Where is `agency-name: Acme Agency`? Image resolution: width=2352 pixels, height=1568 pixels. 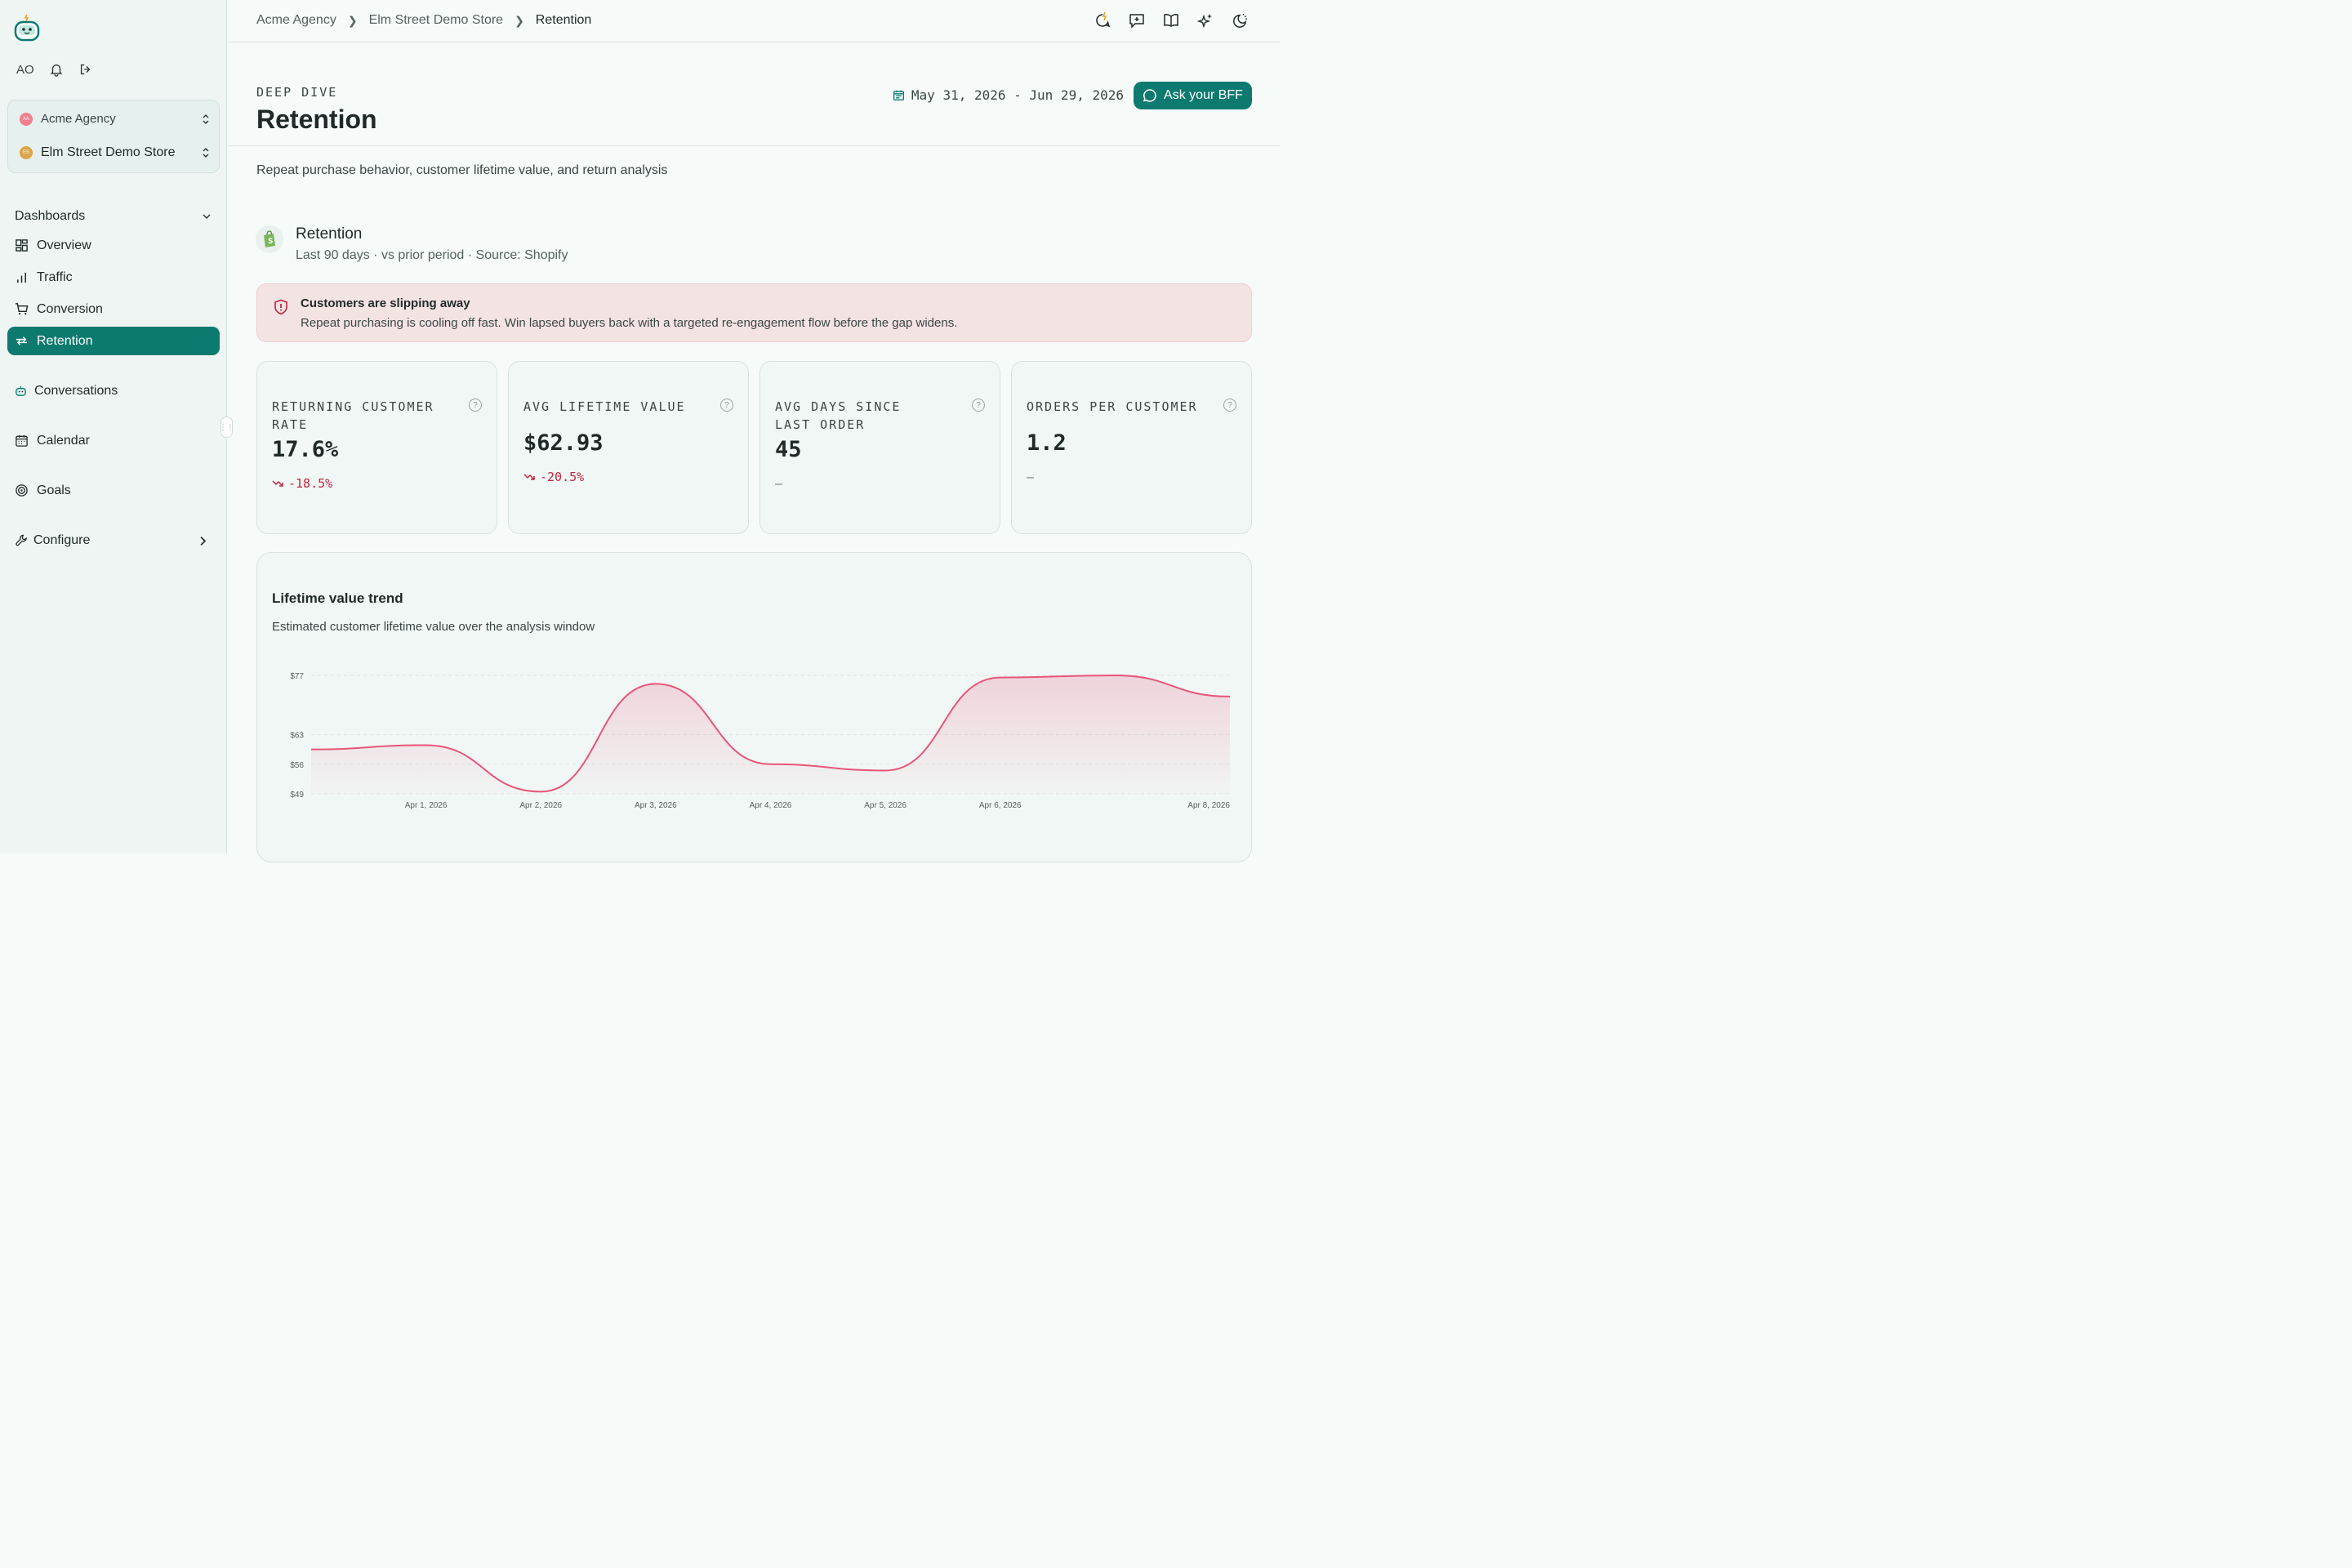
agency-name: Acme Agency is located at coordinates (78, 119).